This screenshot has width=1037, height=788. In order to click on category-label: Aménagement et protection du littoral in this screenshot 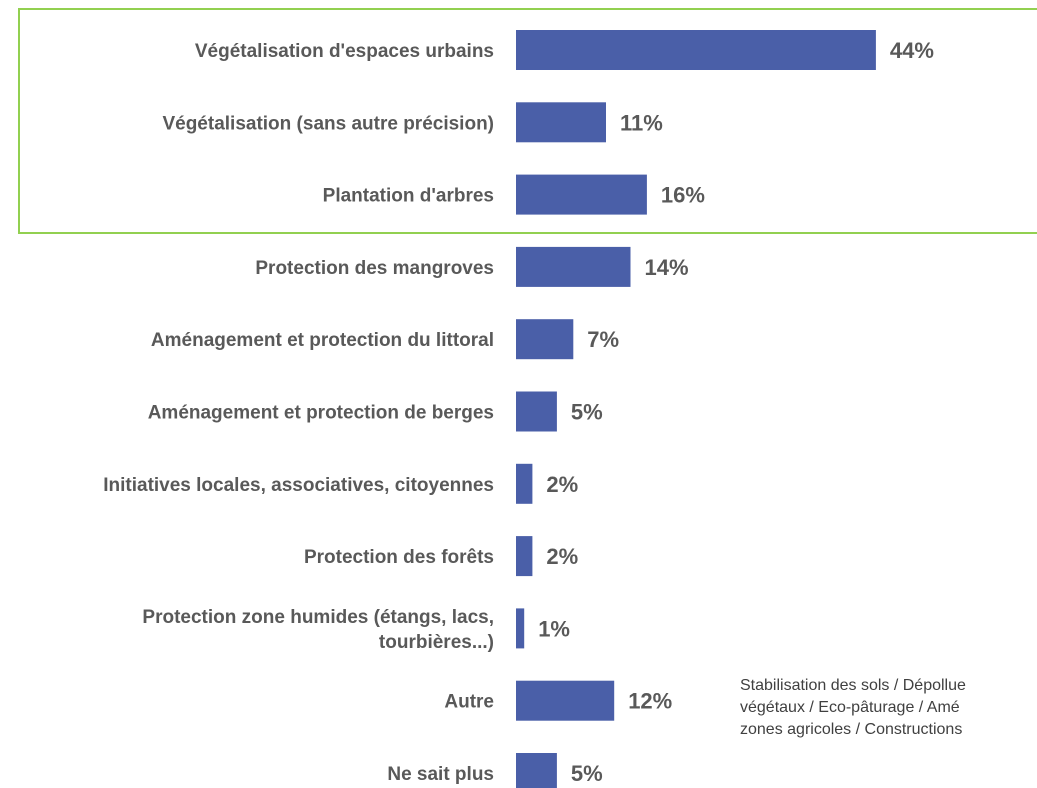, I will do `click(322, 340)`.